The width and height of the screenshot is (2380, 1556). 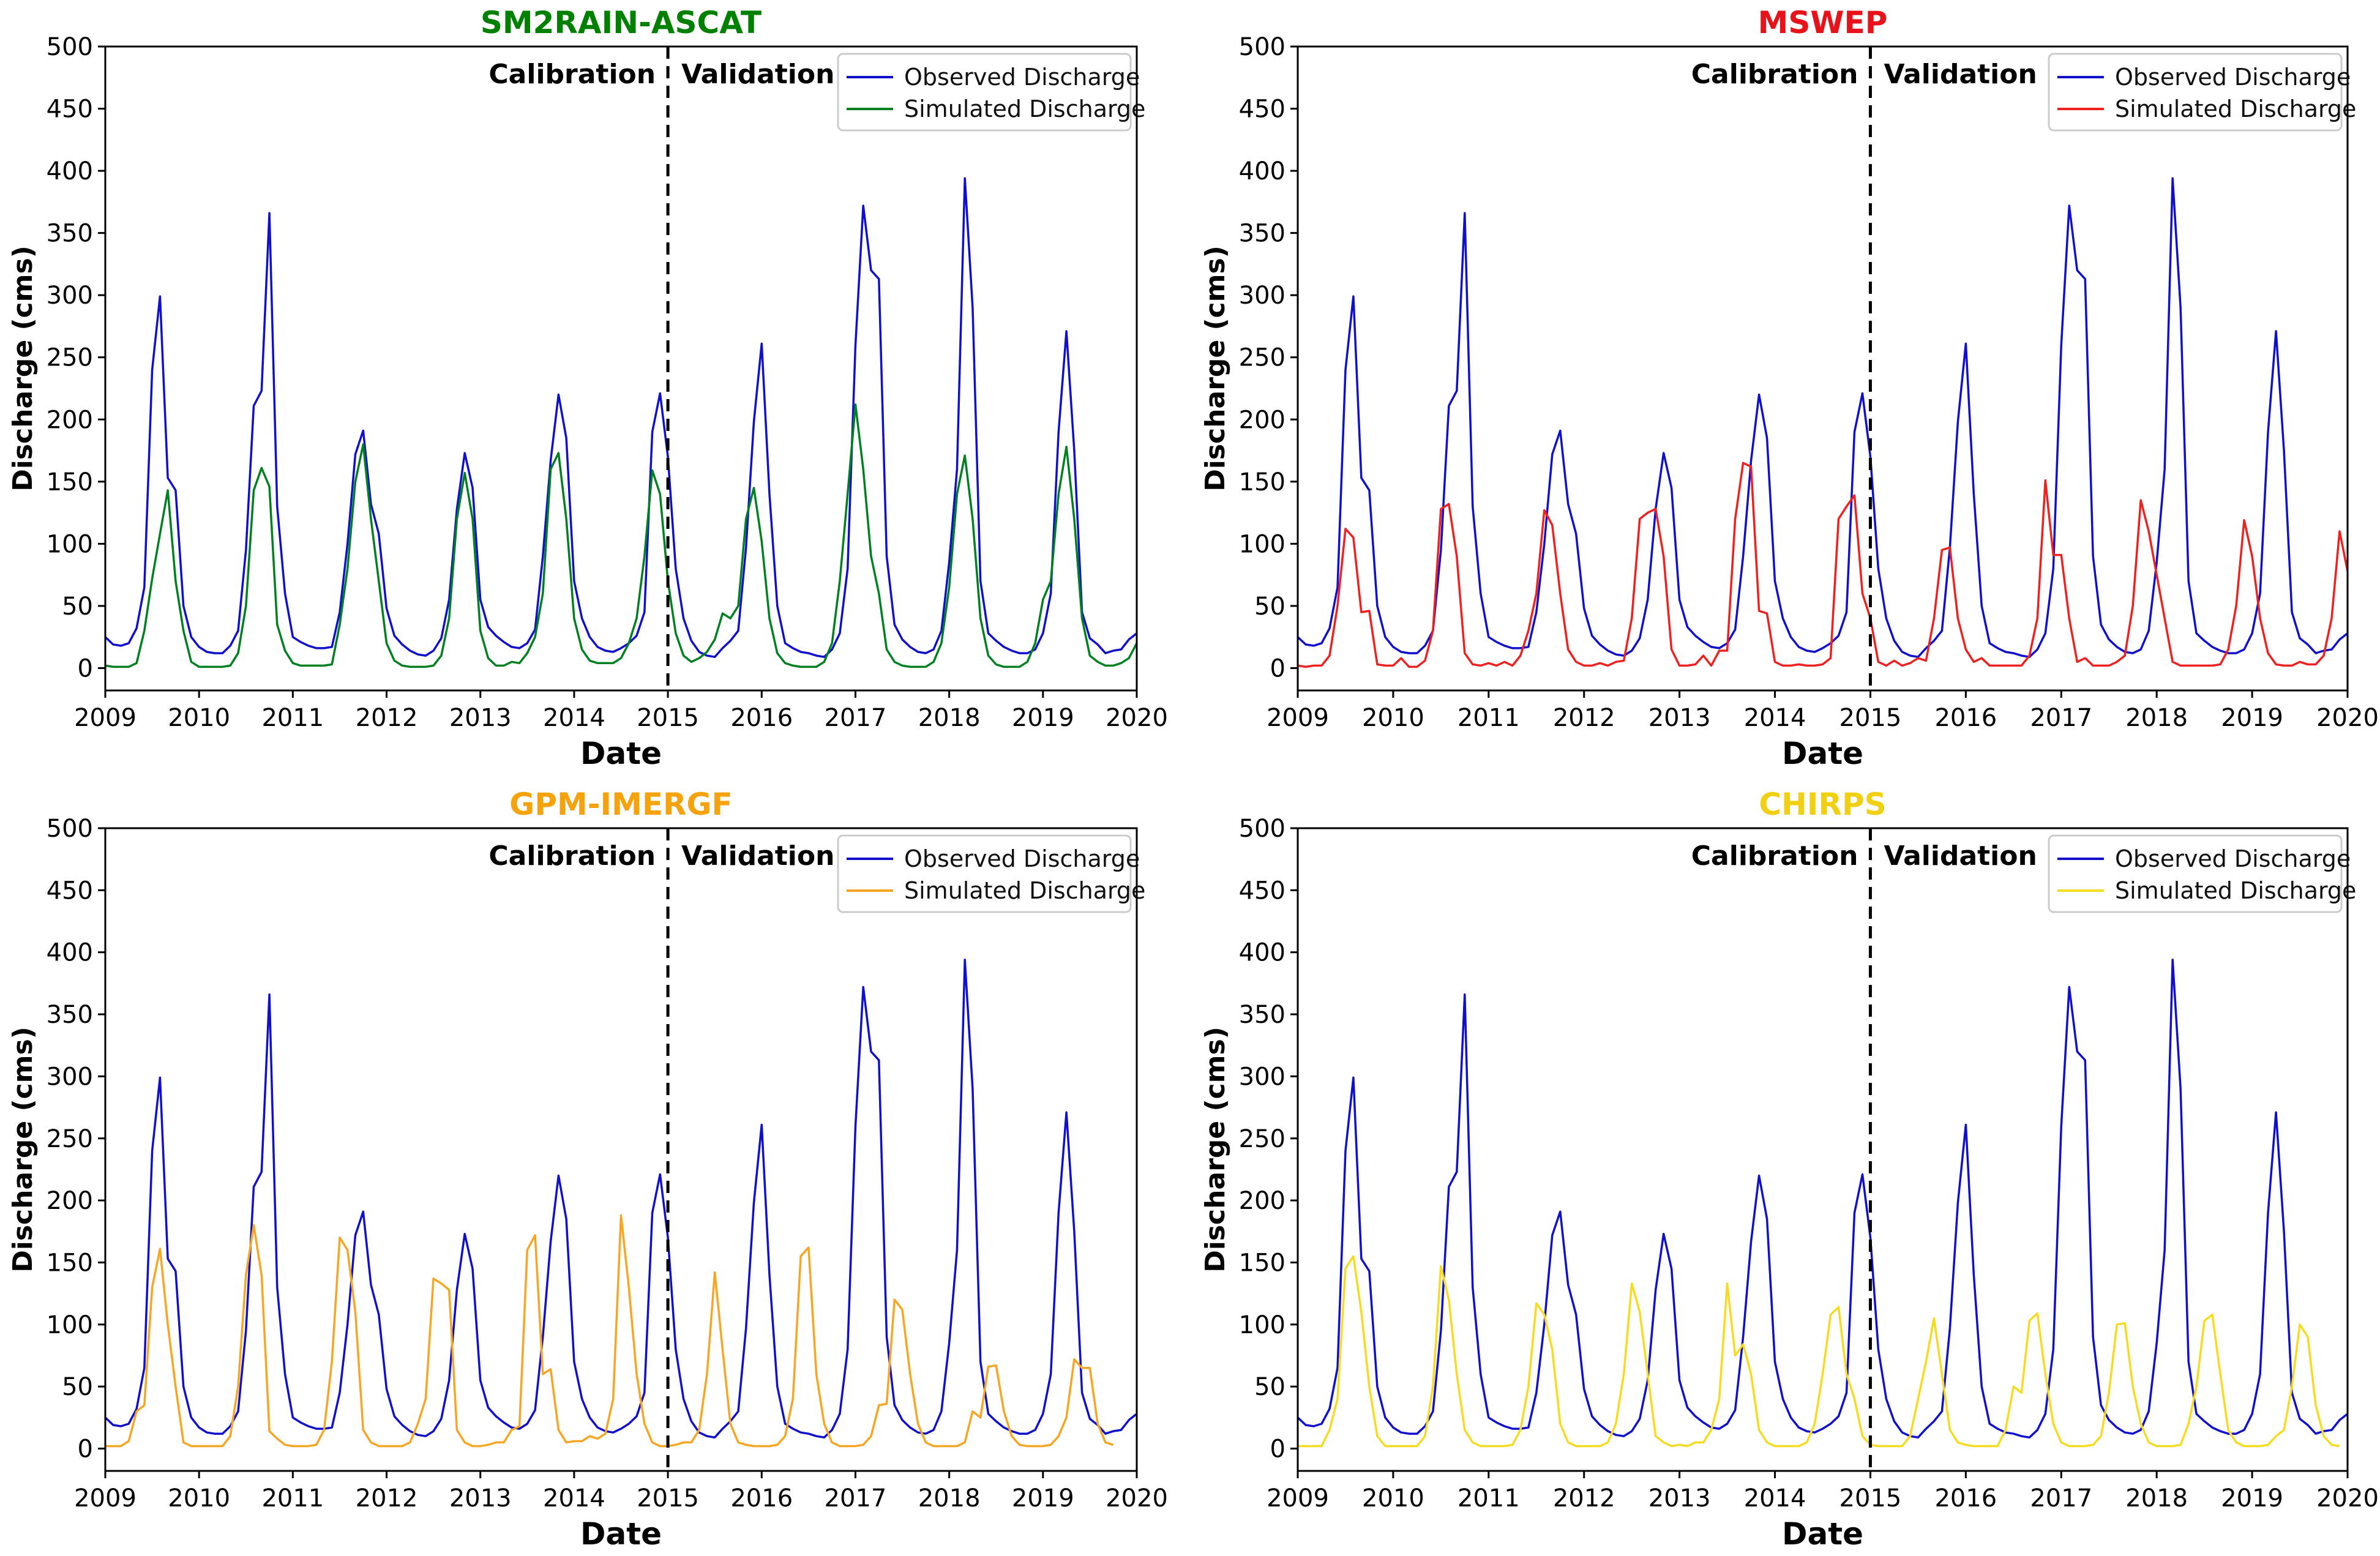 What do you see at coordinates (1262, 109) in the screenshot?
I see `y-tick-label: 450` at bounding box center [1262, 109].